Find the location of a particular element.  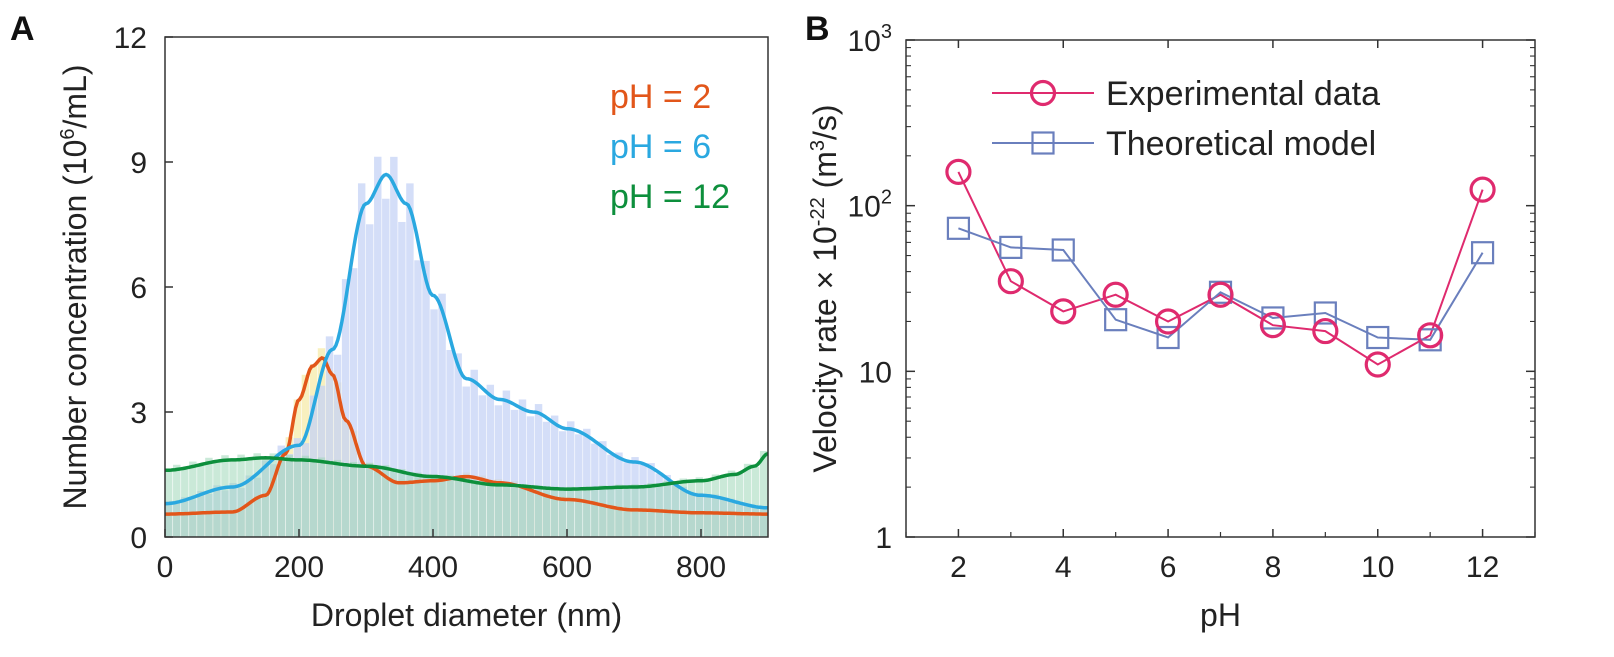

x-tick-label: 800 is located at coordinates (701, 567).